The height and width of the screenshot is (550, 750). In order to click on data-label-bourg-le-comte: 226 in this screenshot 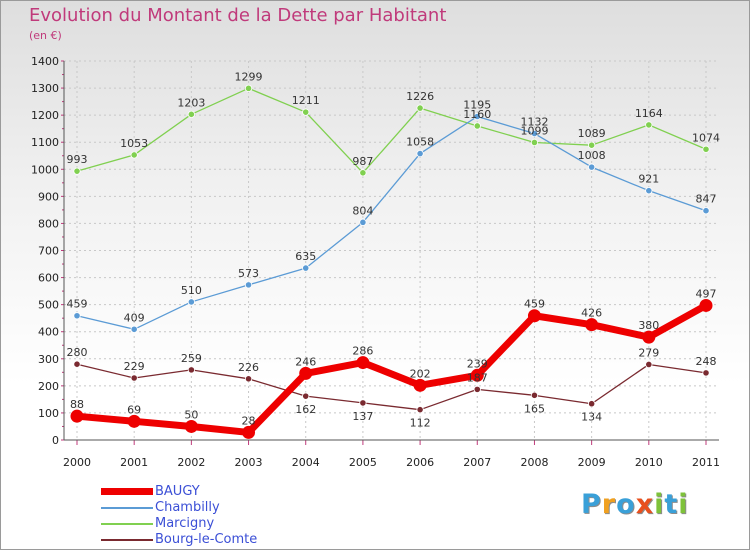, I will do `click(248, 367)`.